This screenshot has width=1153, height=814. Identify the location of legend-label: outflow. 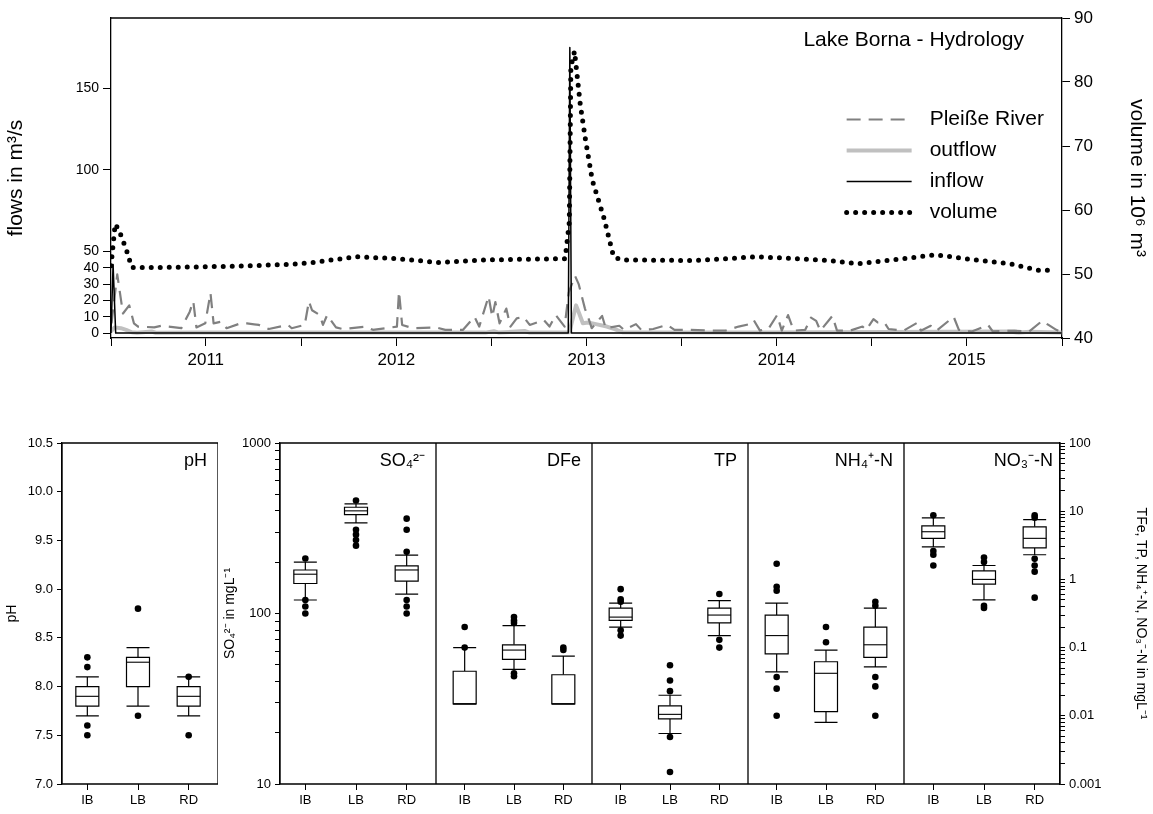
(963, 149).